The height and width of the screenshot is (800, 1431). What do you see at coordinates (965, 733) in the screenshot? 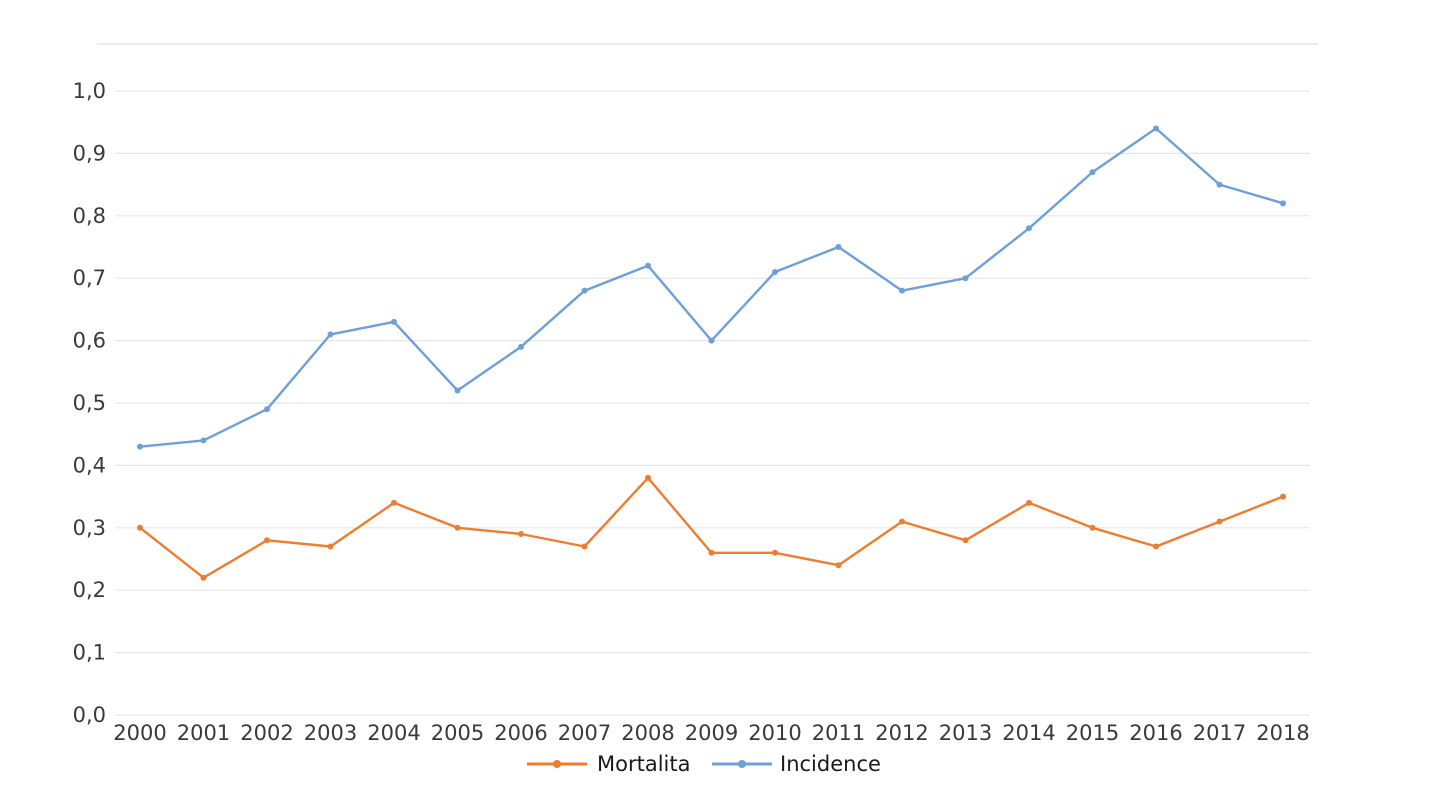
I see `x-tick-label: 2013` at bounding box center [965, 733].